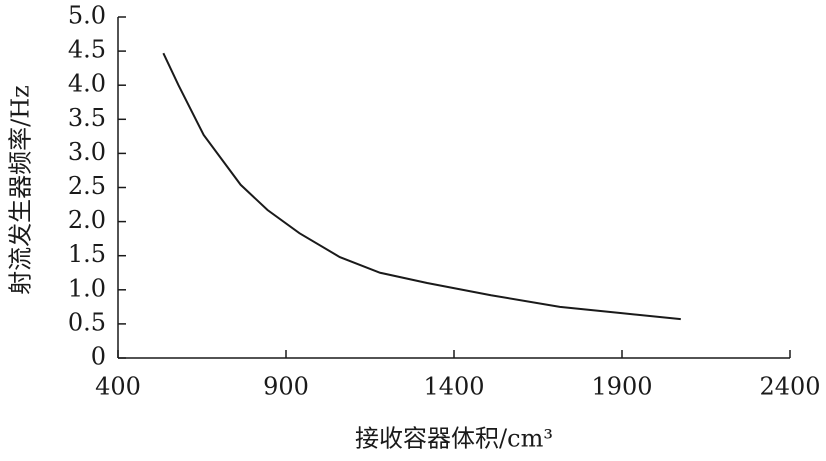  Describe the element at coordinates (87, 84) in the screenshot. I see `y-tick-label: 4.0` at that location.